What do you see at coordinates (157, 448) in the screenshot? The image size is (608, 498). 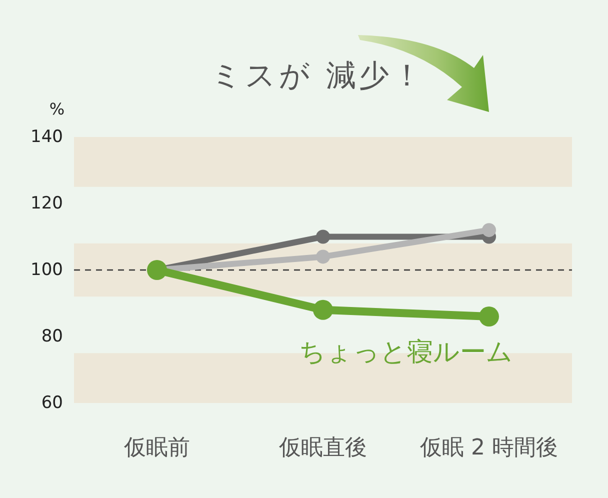 I see `xtick: 仮眠前` at bounding box center [157, 448].